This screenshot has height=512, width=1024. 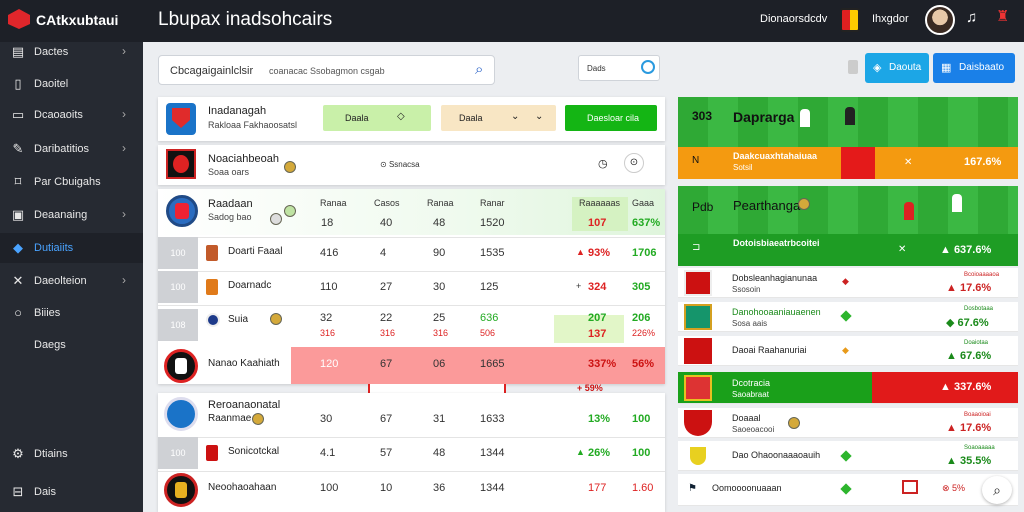 What do you see at coordinates (599, 453) in the screenshot?
I see `cell: 26%` at bounding box center [599, 453].